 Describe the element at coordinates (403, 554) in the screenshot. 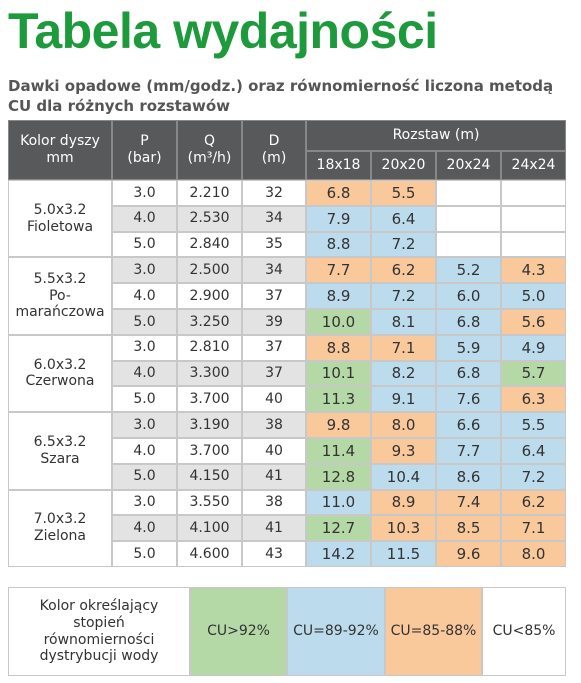

I see `rate-cell: 11.5` at that location.